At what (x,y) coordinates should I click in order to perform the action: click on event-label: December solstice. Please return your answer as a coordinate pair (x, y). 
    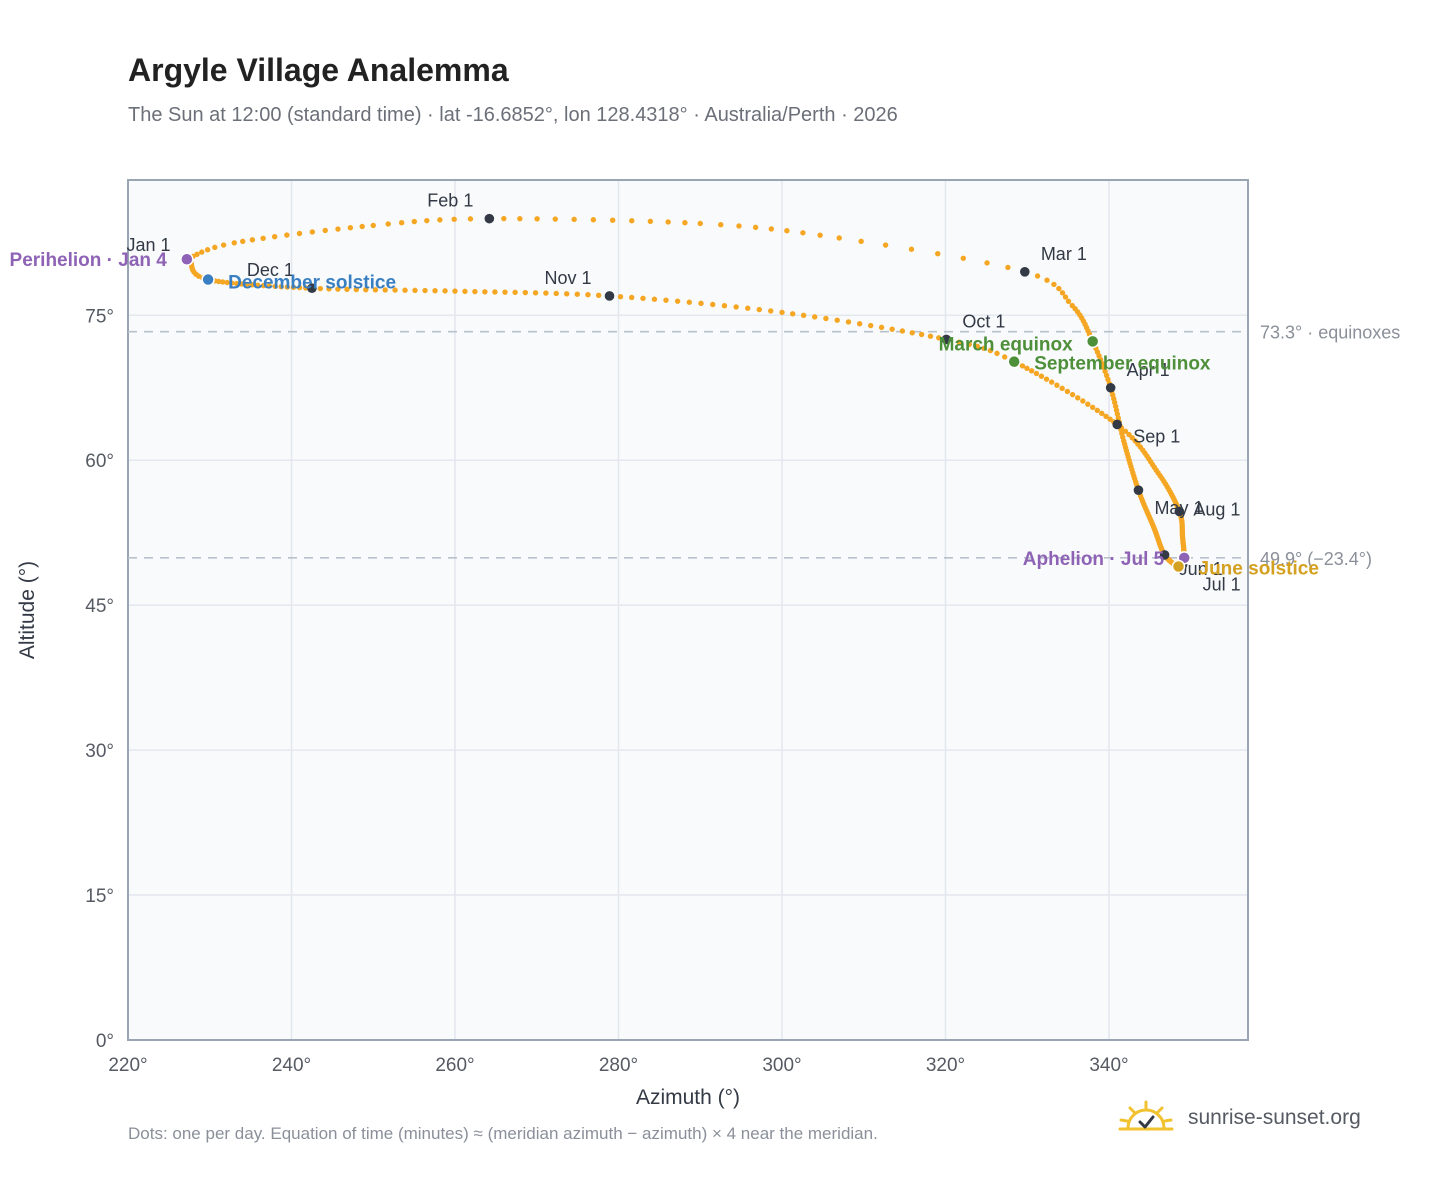
    Looking at the image, I should click on (312, 283).